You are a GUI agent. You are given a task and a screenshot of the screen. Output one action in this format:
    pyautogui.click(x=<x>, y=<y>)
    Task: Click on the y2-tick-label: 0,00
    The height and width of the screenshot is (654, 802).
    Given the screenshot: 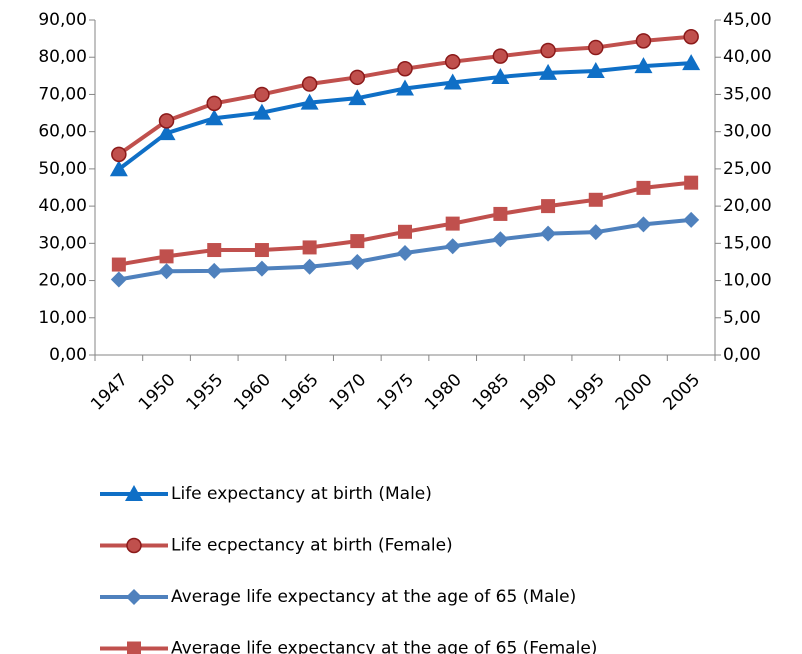 What is the action you would take?
    pyautogui.click(x=742, y=355)
    